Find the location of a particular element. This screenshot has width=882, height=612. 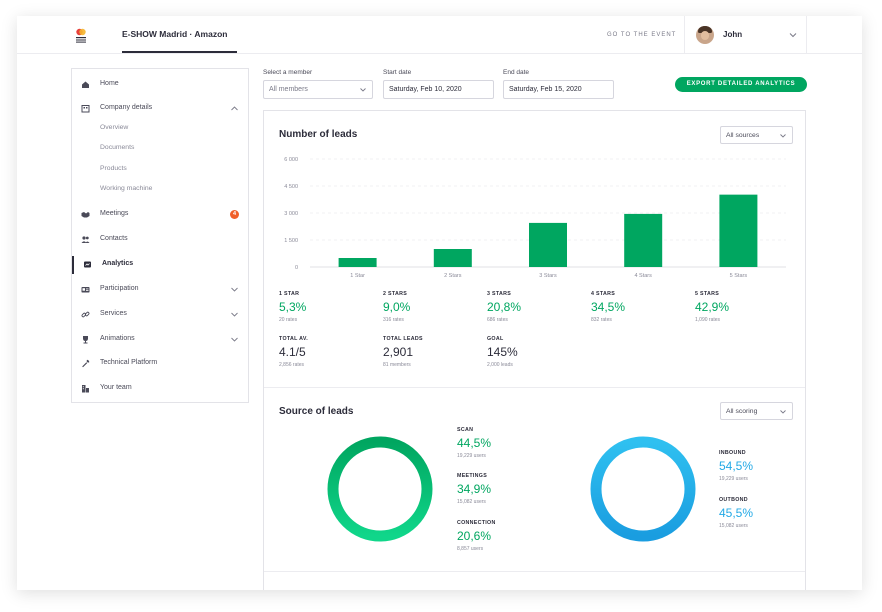

sidebar-item-contacts: Contacts is located at coordinates (160, 240).